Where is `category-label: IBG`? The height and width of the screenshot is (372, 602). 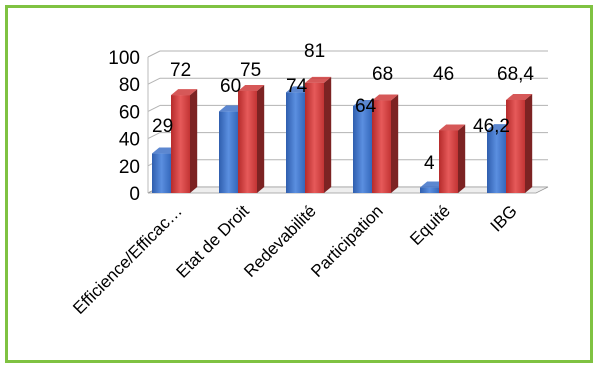 category-label: IBG is located at coordinates (504, 218).